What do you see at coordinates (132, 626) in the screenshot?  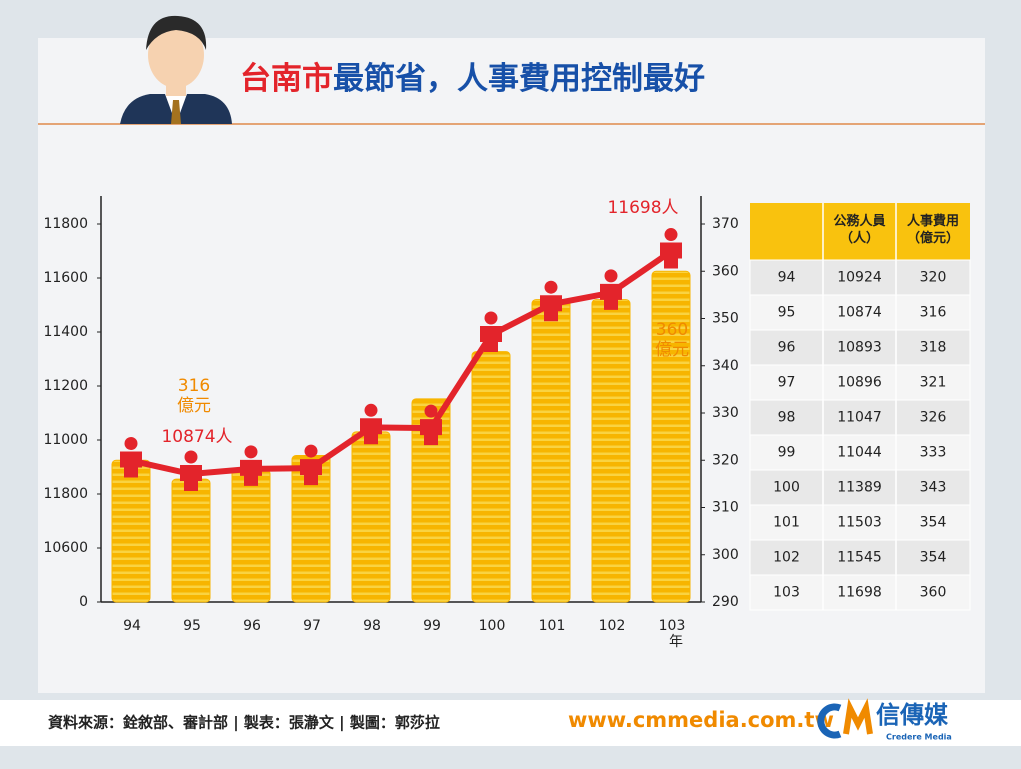 I see `x-tick-label: 94` at bounding box center [132, 626].